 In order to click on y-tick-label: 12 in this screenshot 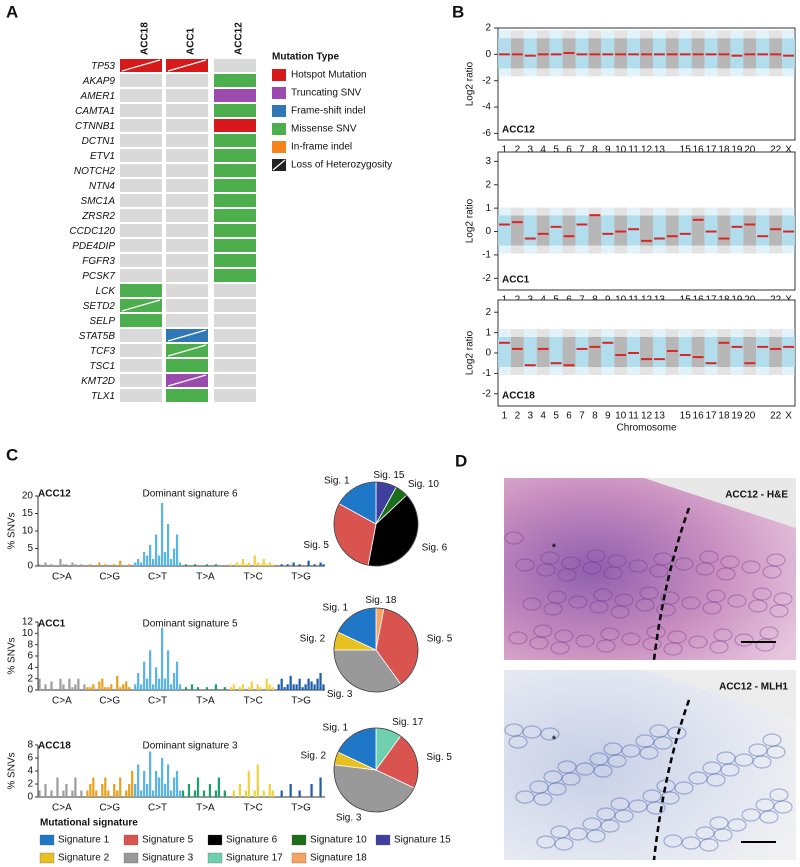, I will do `click(28, 622)`.